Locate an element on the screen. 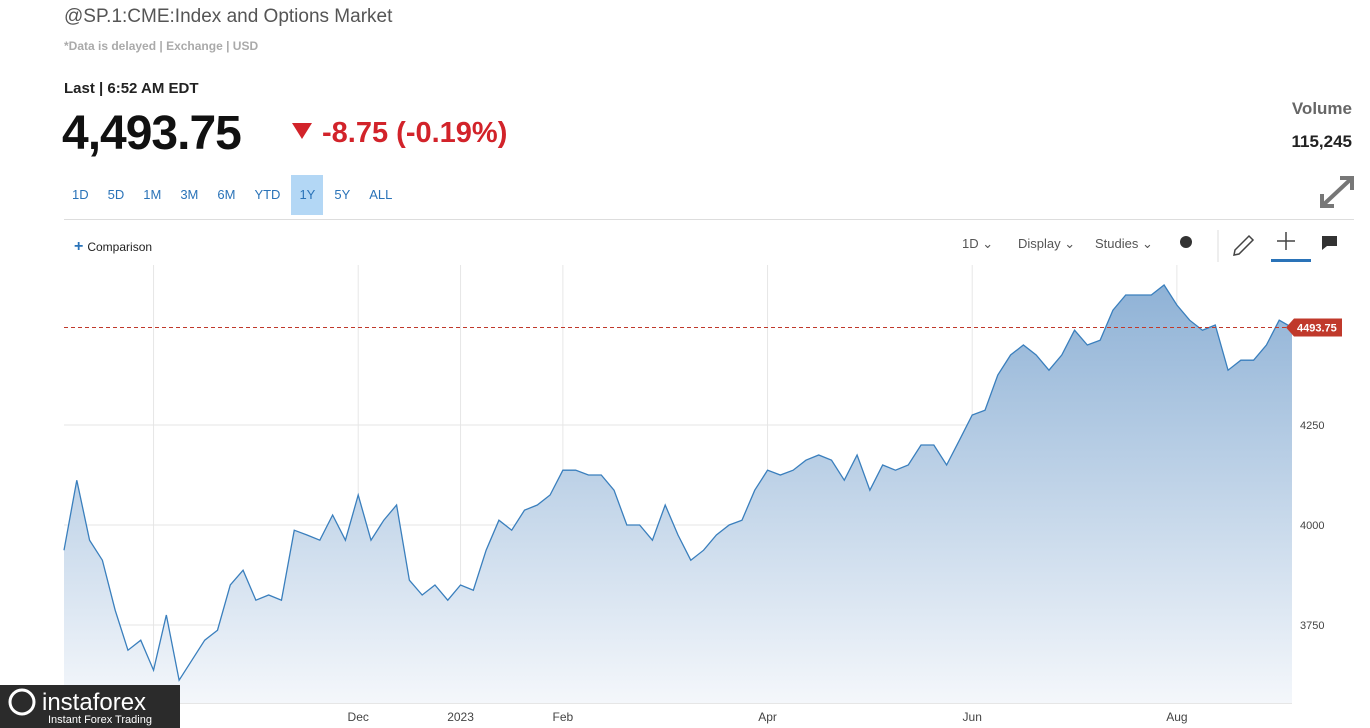 This screenshot has width=1370, height=728. y-tick-label: 4000 is located at coordinates (1312, 526).